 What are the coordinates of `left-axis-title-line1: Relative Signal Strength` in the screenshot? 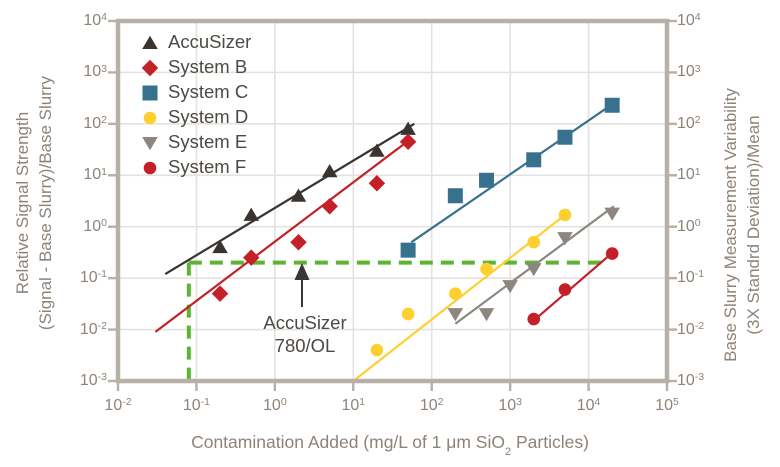 It's located at (22, 203).